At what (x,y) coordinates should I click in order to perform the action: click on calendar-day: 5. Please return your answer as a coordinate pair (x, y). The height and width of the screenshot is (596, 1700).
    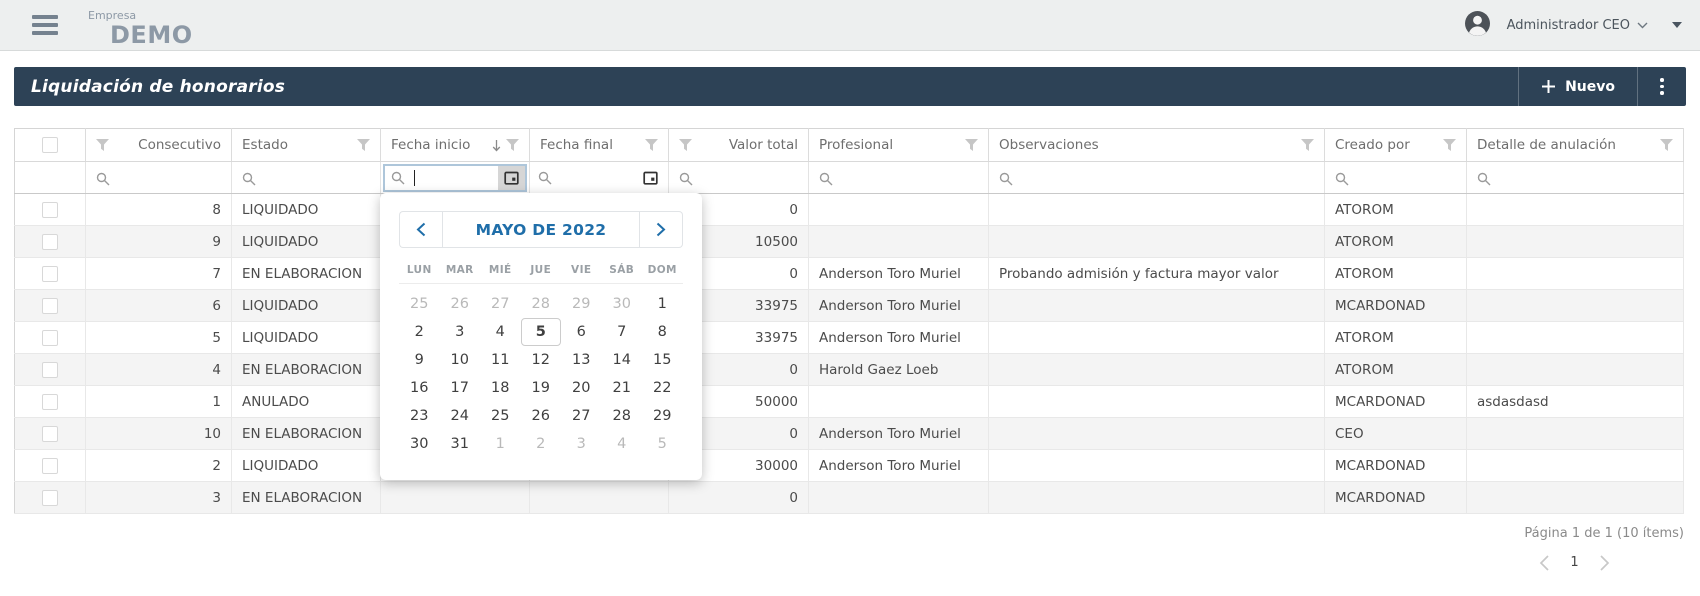
    Looking at the image, I should click on (662, 444).